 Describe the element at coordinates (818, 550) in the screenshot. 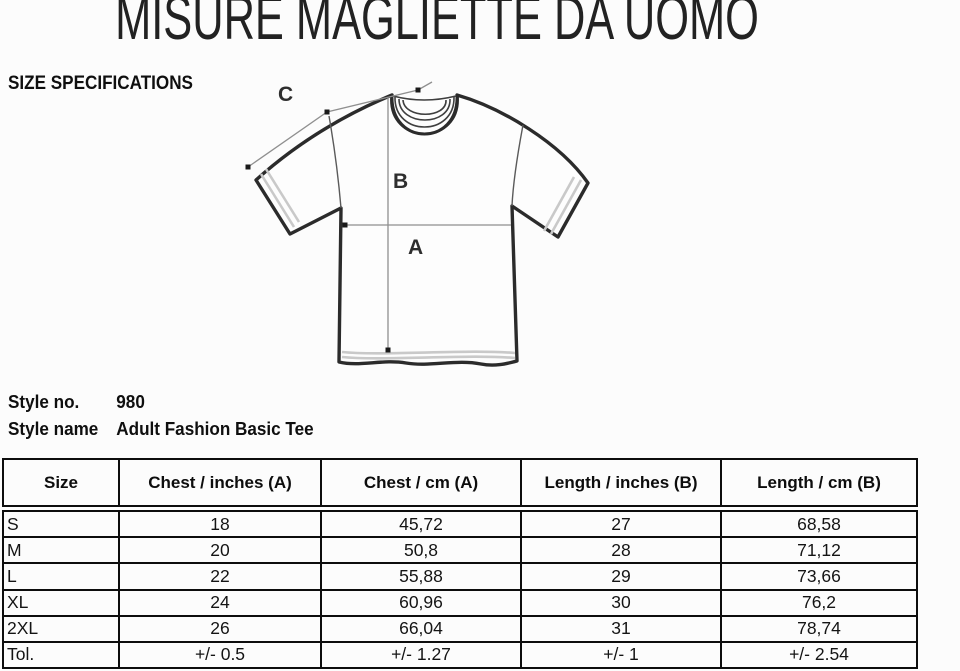

I see `cell-value: 71,12` at that location.